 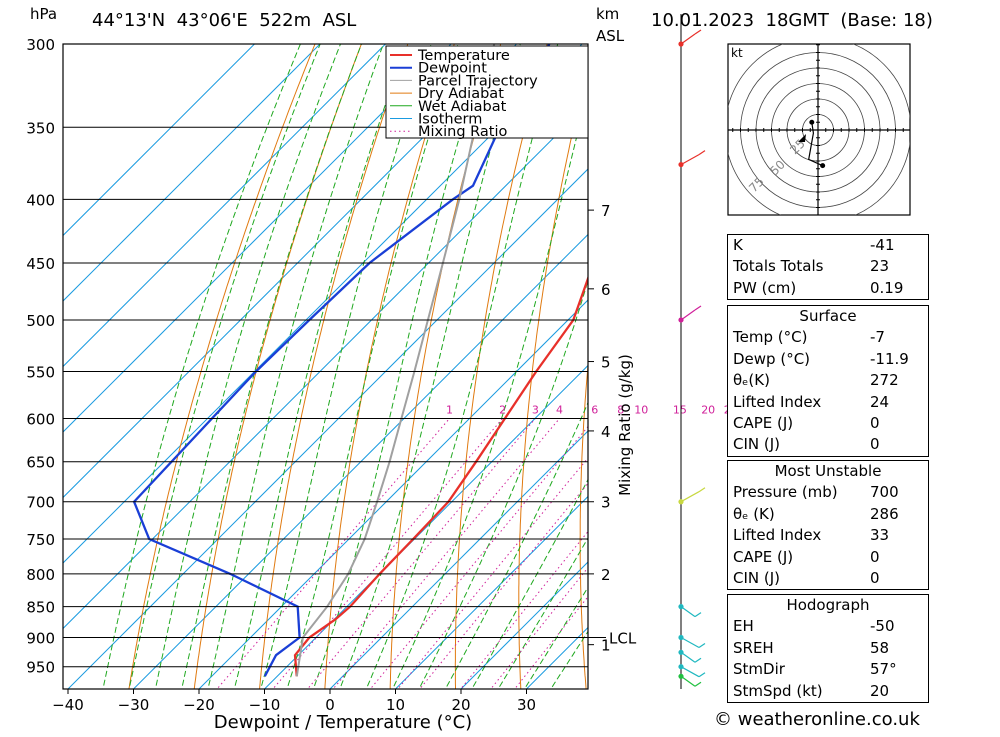 What do you see at coordinates (828, 288) in the screenshot?
I see `pw-row: PW (cm) 0.19` at bounding box center [828, 288].